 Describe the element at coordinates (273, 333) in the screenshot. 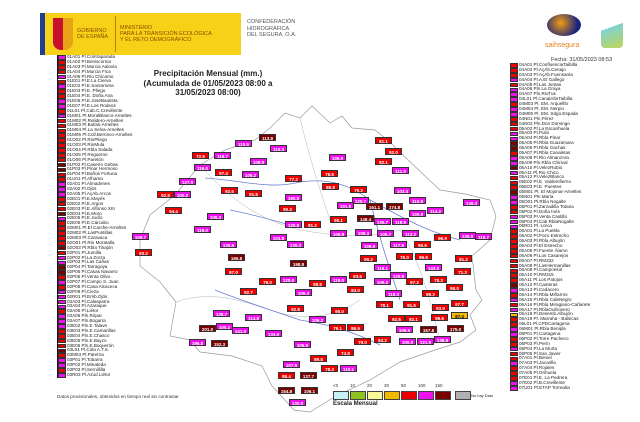

I see `station-value-box: 134.6` at that location.